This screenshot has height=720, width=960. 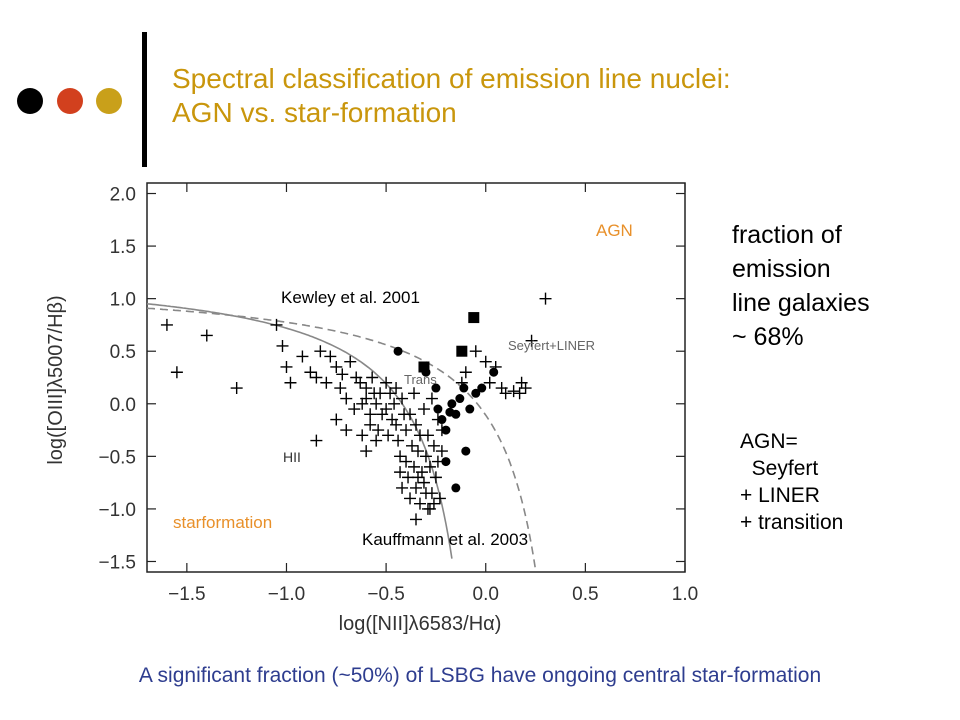 What do you see at coordinates (299, 431) in the screenshot?
I see `kauffmann-demarcation-curve` at bounding box center [299, 431].